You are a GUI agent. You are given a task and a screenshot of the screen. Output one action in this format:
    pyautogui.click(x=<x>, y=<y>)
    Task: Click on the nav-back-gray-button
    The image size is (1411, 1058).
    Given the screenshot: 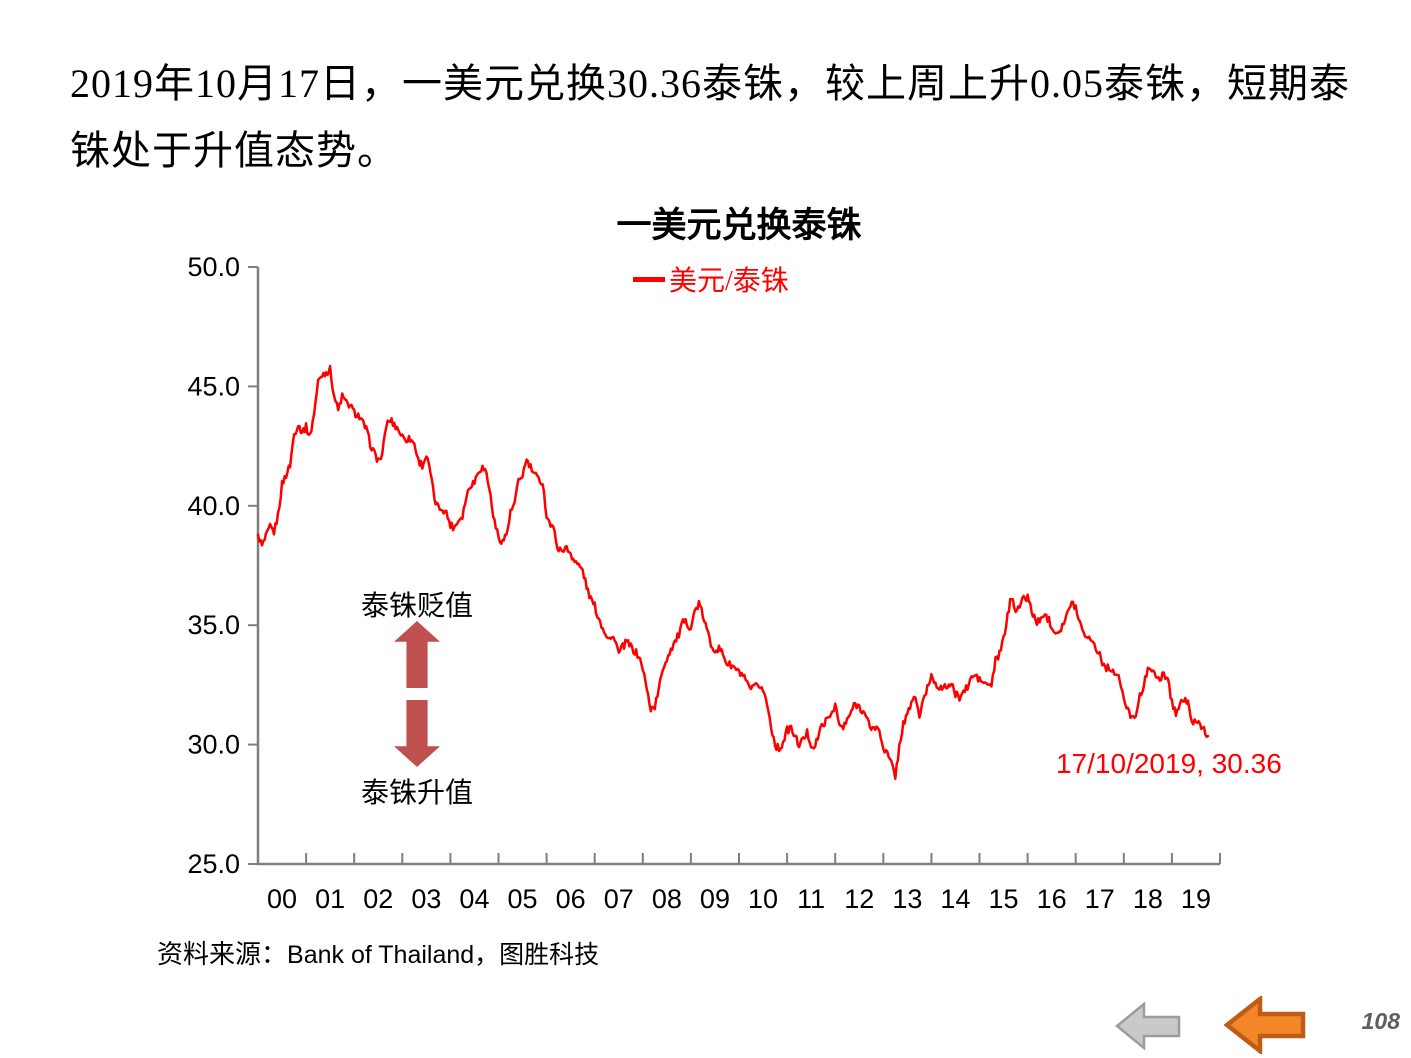 What is the action you would take?
    pyautogui.click(x=1148, y=1026)
    